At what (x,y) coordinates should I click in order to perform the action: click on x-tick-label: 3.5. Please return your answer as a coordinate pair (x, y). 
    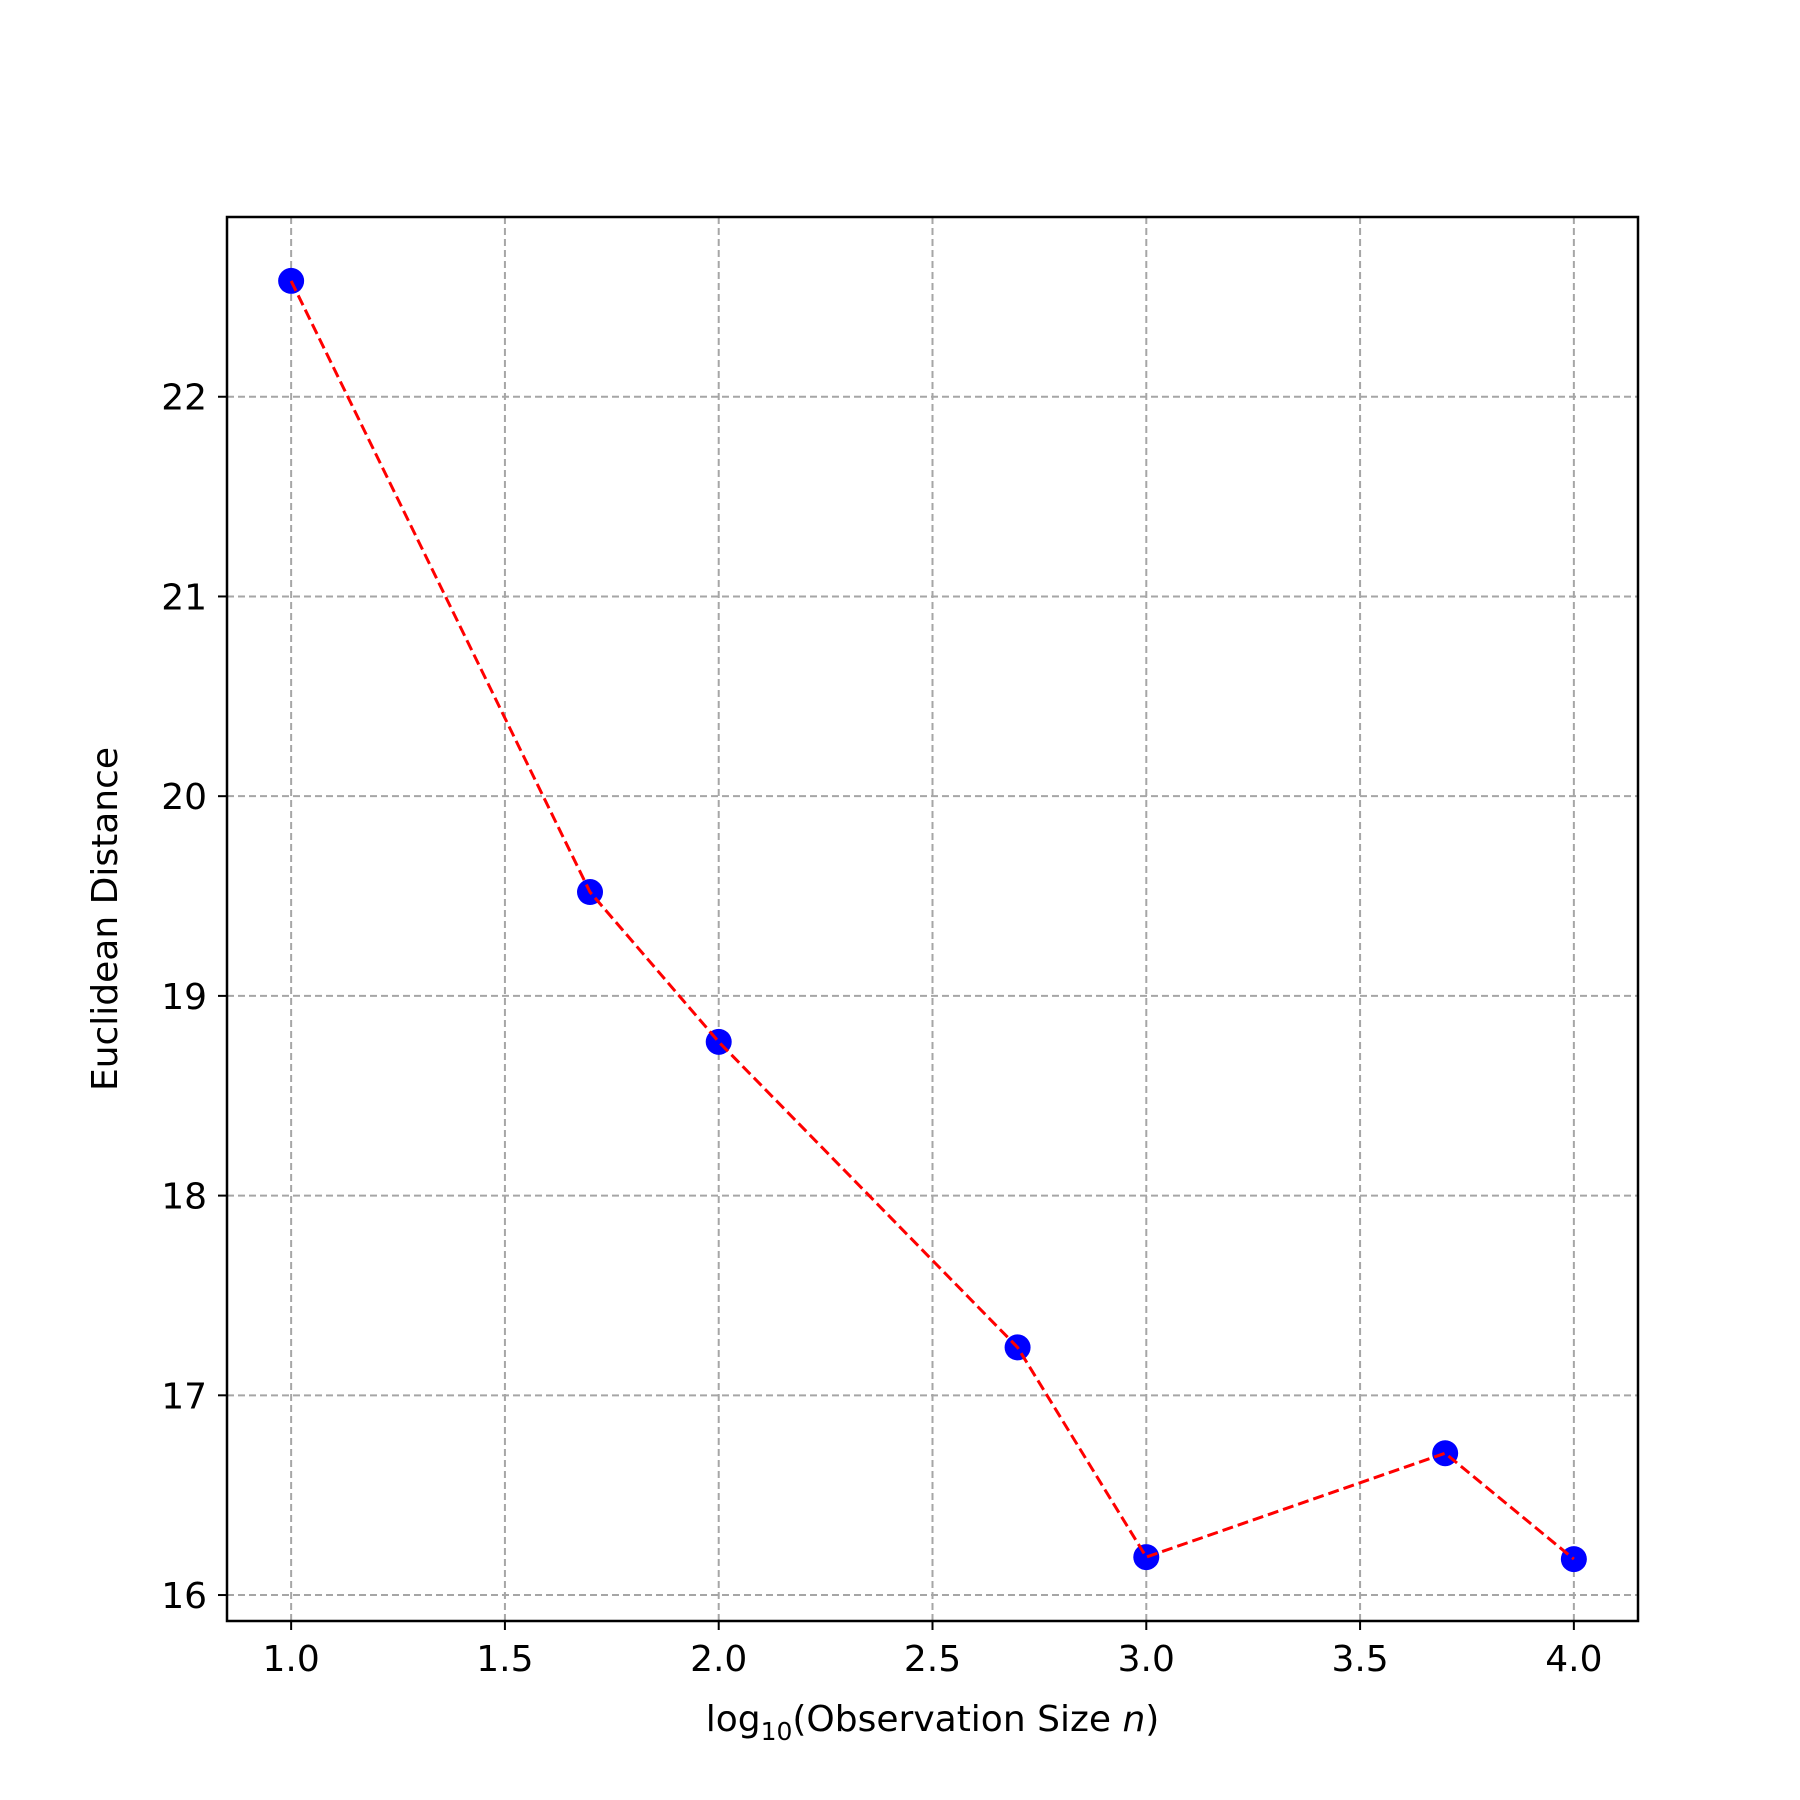
    Looking at the image, I should click on (1359, 1659).